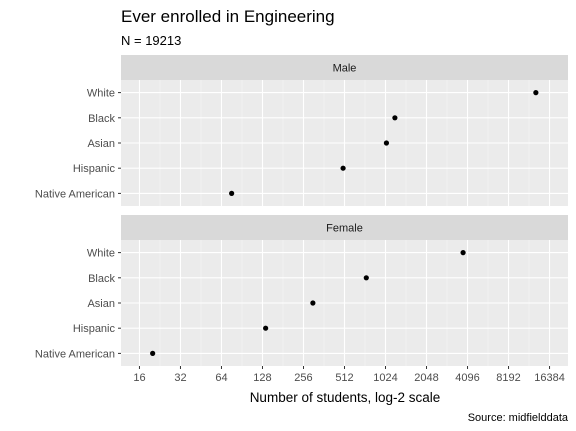 Image resolution: width=576 pixels, height=431 pixels. Describe the element at coordinates (228, 16) in the screenshot. I see `chart-title: Ever enrolled in Engineering` at that location.